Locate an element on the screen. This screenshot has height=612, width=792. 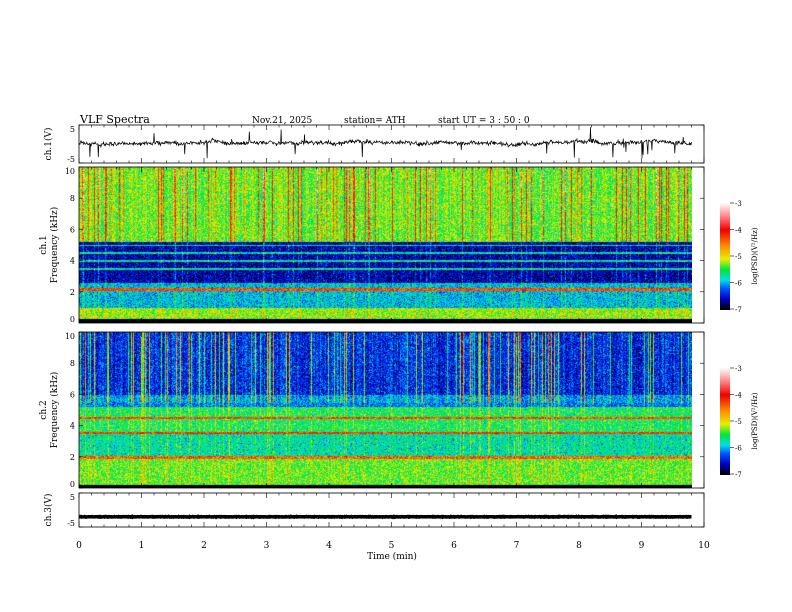
date-label: Nov.21, 2025 is located at coordinates (282, 121).